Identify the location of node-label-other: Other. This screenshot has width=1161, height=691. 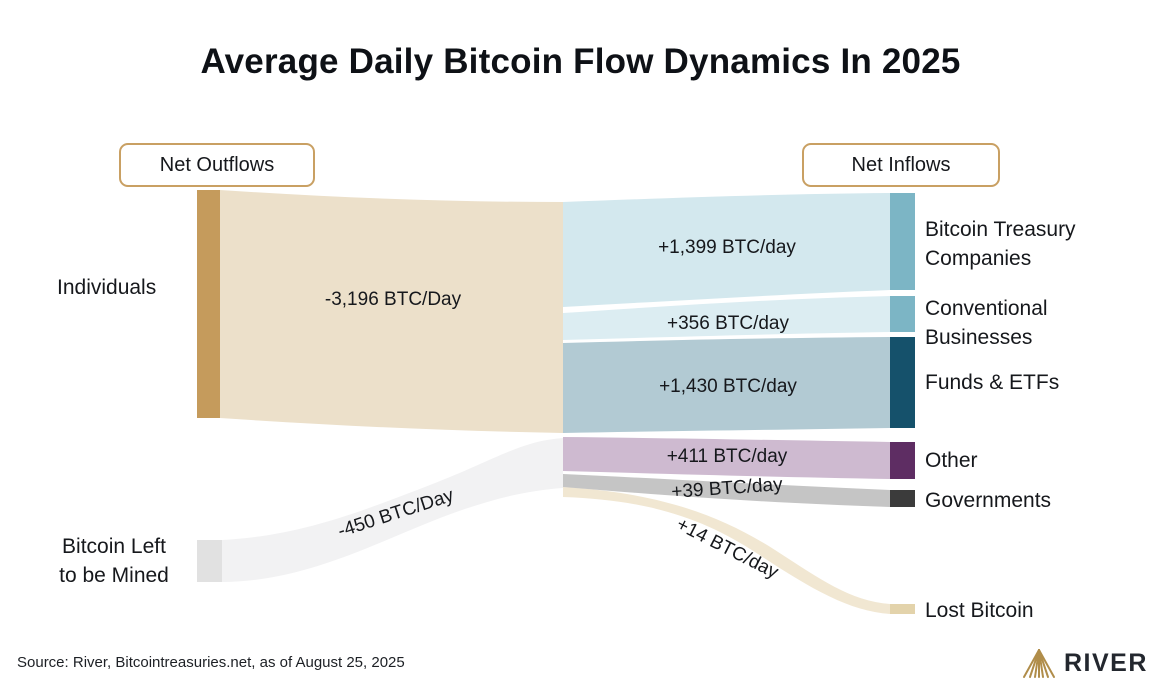
(951, 460).